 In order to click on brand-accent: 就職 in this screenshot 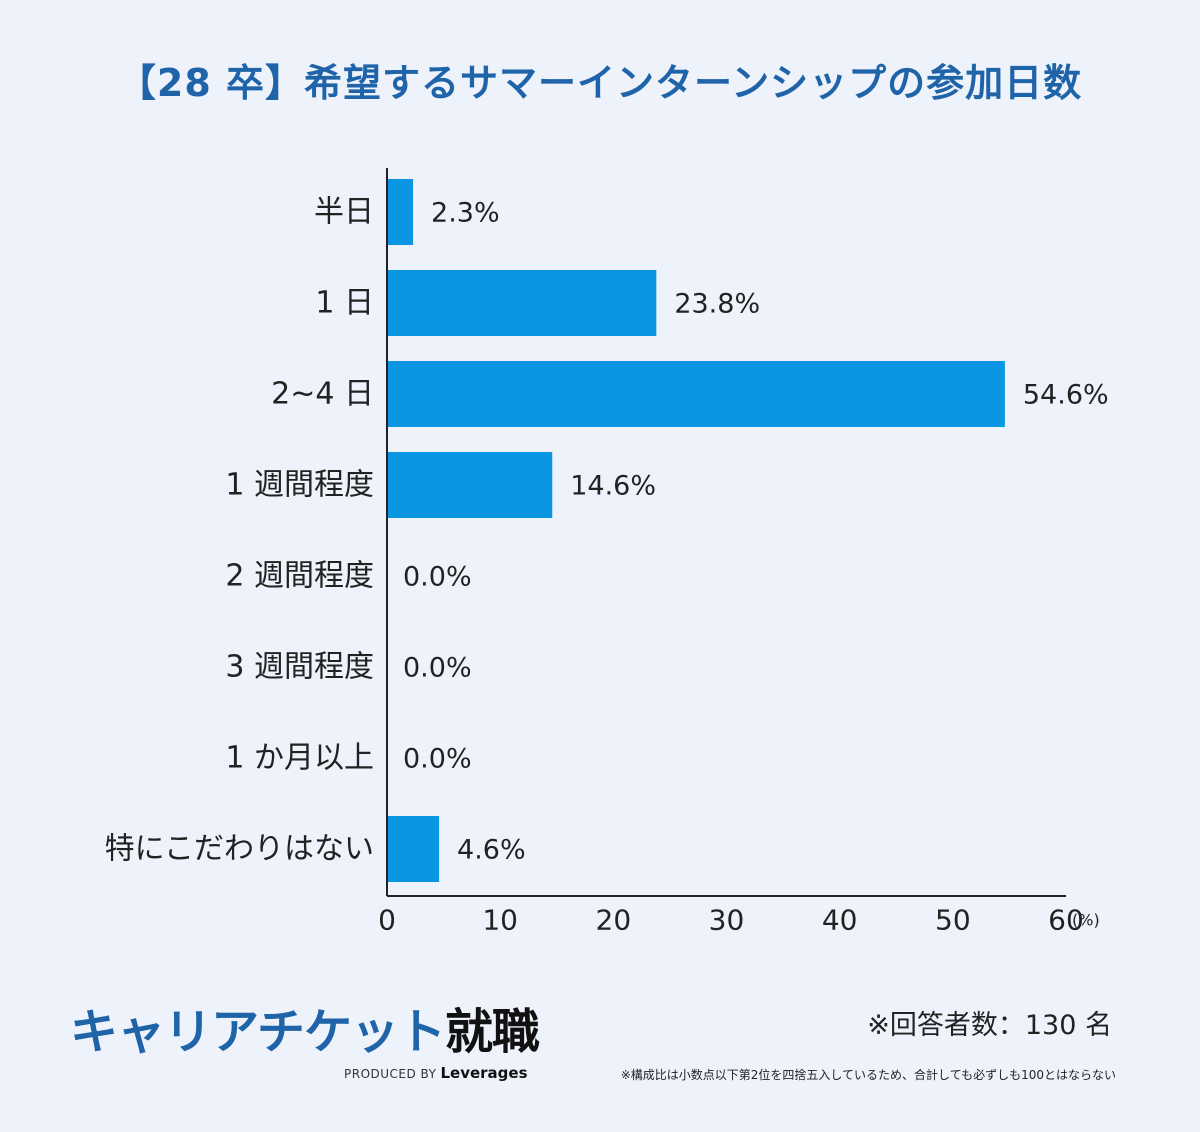, I will do `click(492, 1032)`.